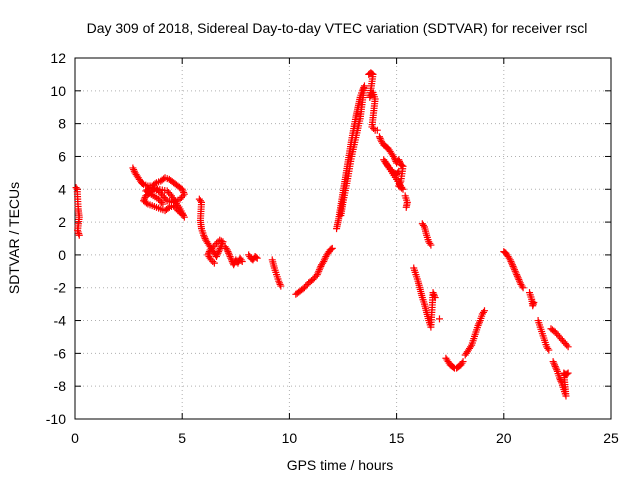 The image size is (640, 480). I want to click on y-tick-label: -4, so click(60, 321).